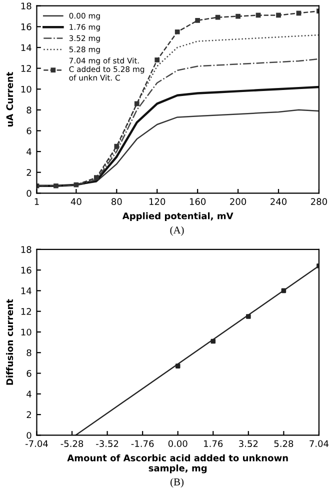 Image resolution: width=334 pixels, height=489 pixels. I want to click on x-tick-label: 5.28, so click(284, 444).